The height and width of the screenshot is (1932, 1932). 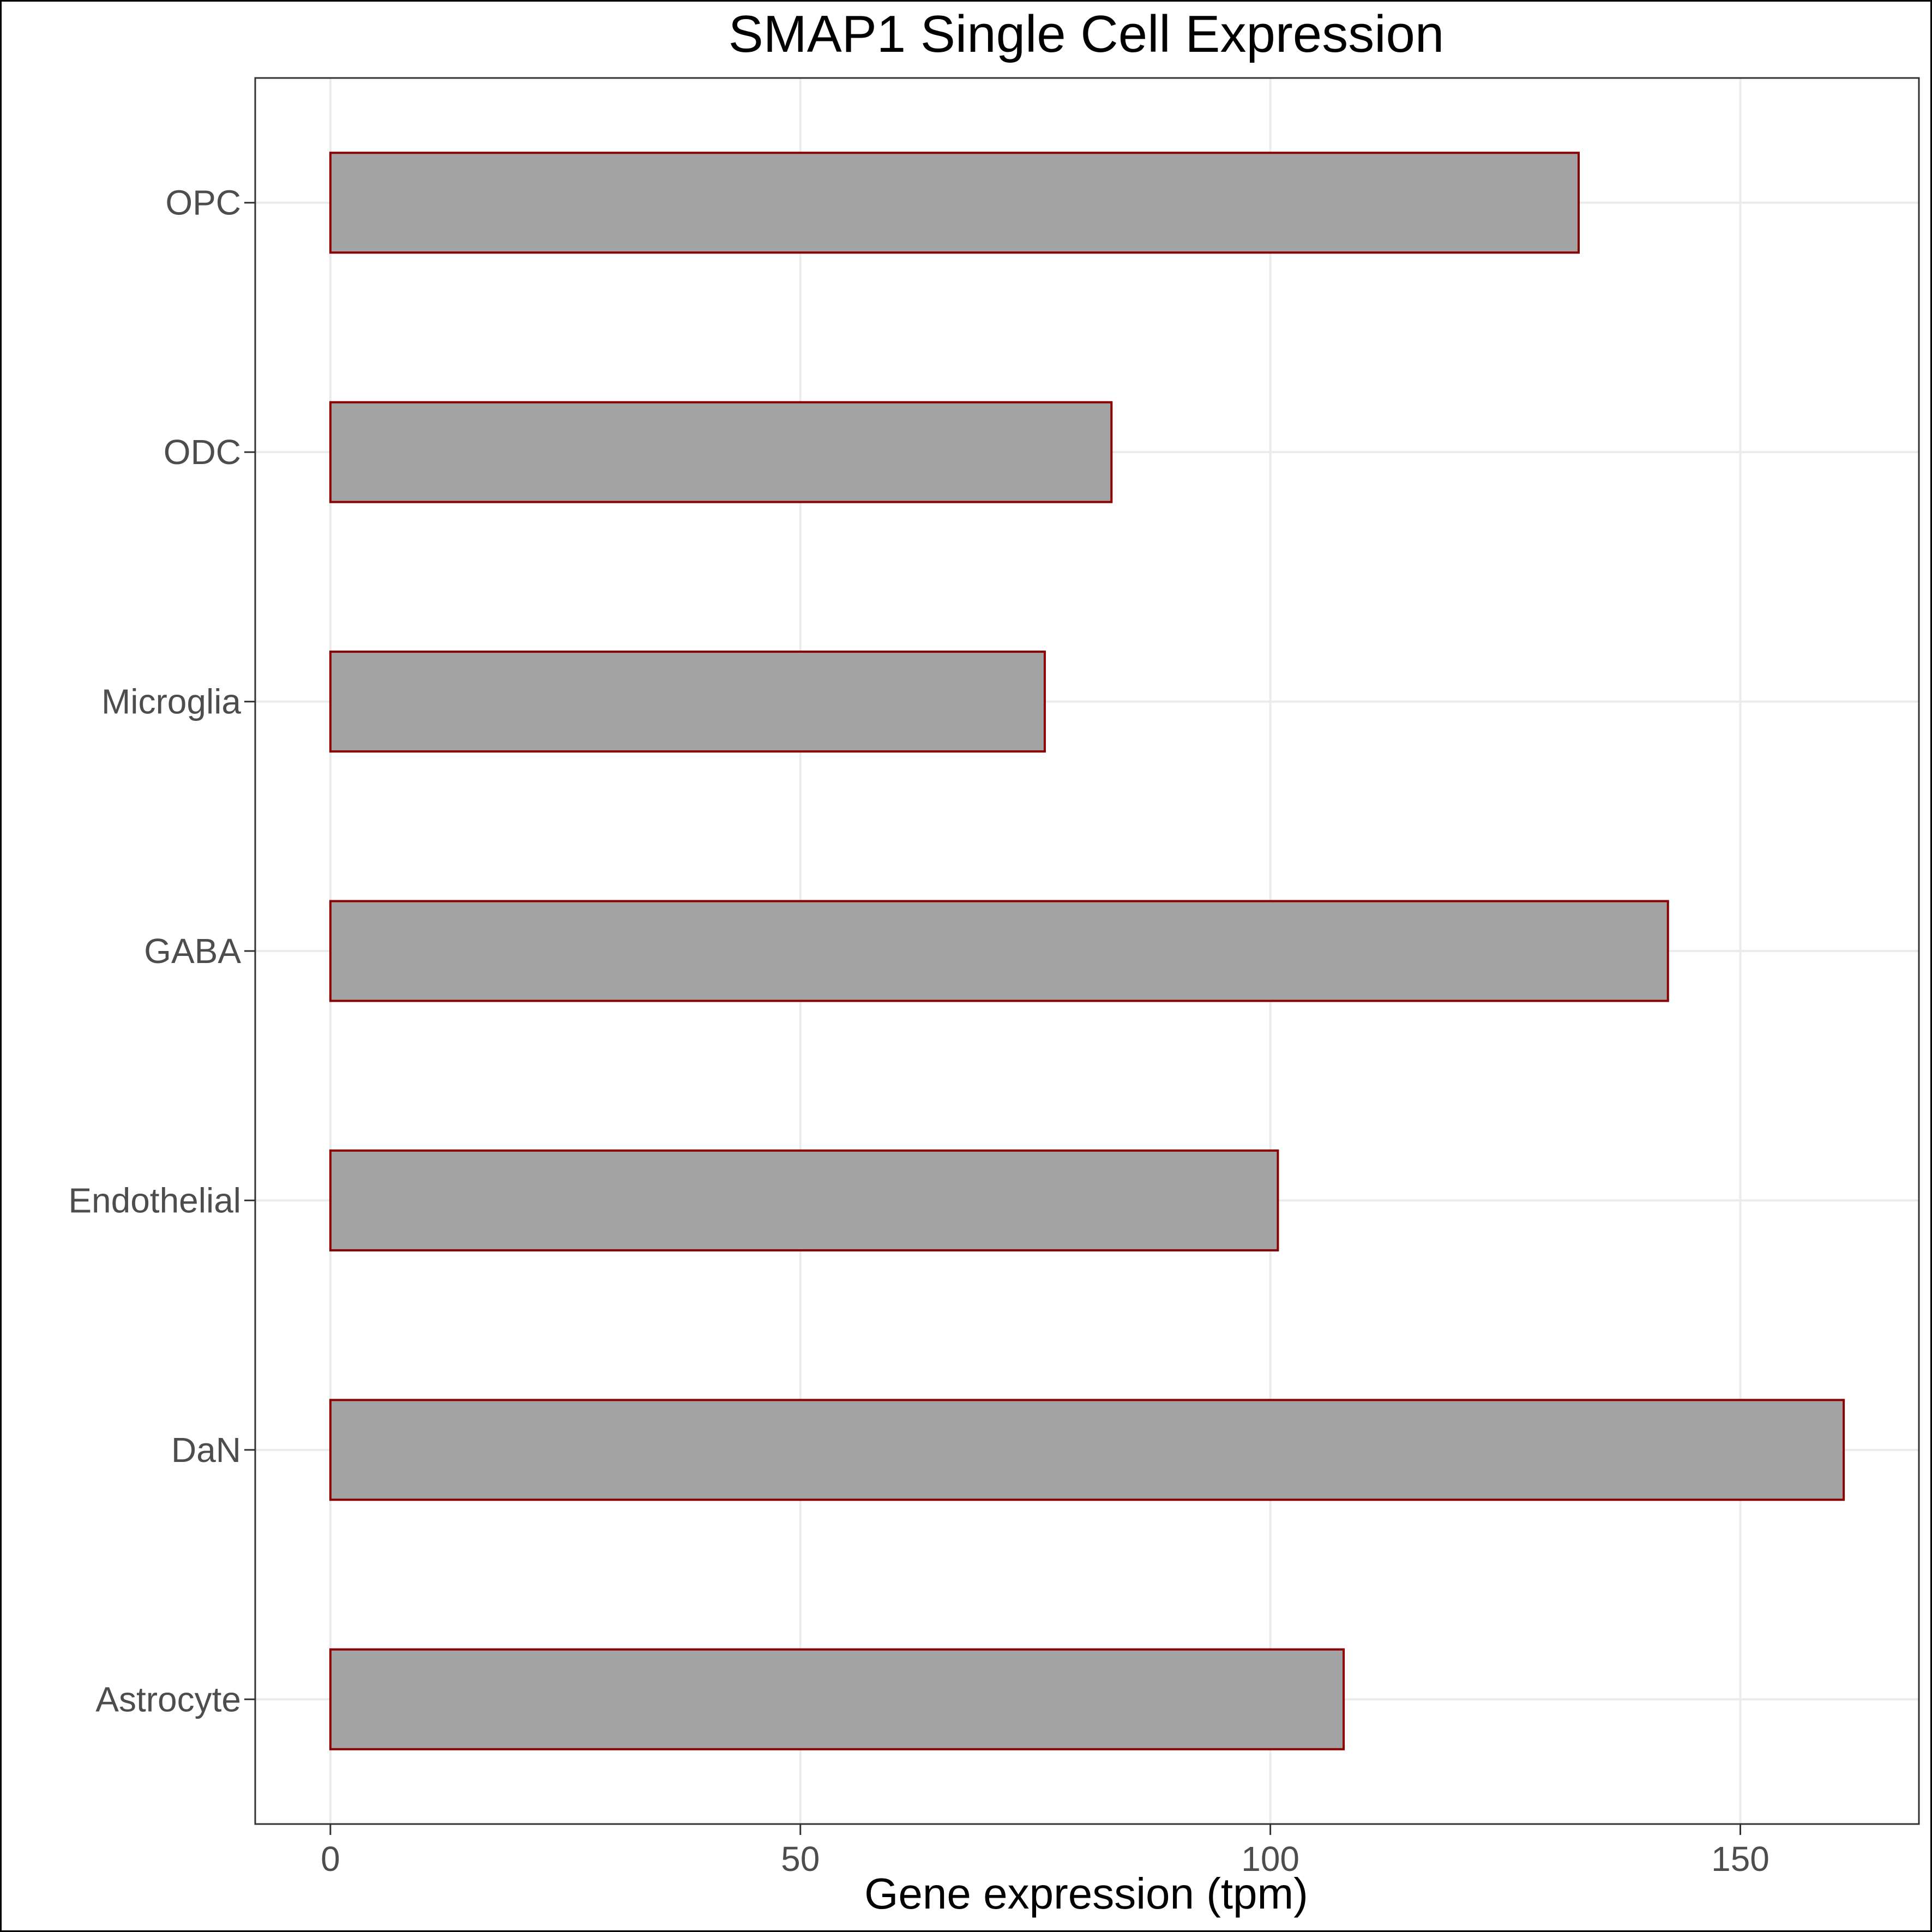 I want to click on y-tick-label: OPC, so click(x=203, y=202).